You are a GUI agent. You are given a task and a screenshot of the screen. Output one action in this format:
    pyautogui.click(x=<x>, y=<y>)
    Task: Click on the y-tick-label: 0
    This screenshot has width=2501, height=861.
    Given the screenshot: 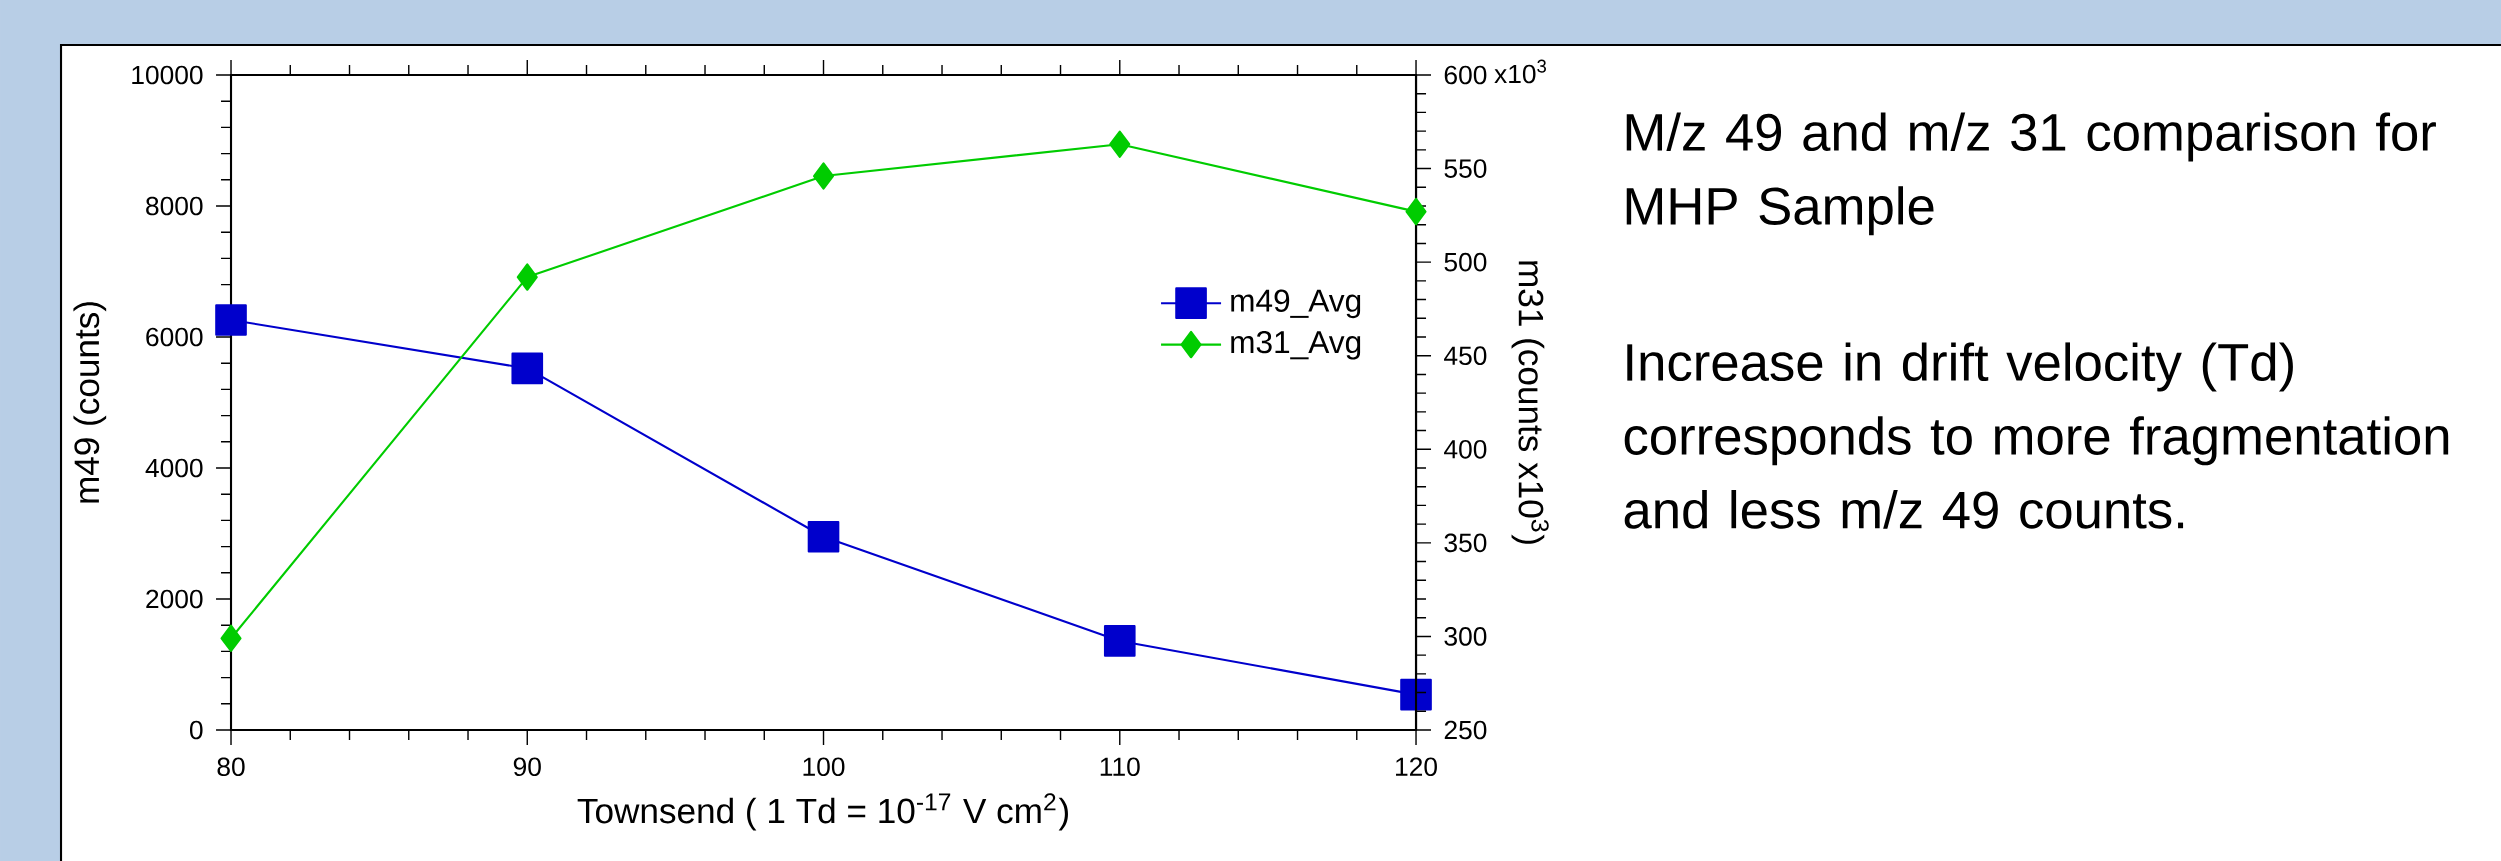 What is the action you would take?
    pyautogui.click(x=196, y=730)
    